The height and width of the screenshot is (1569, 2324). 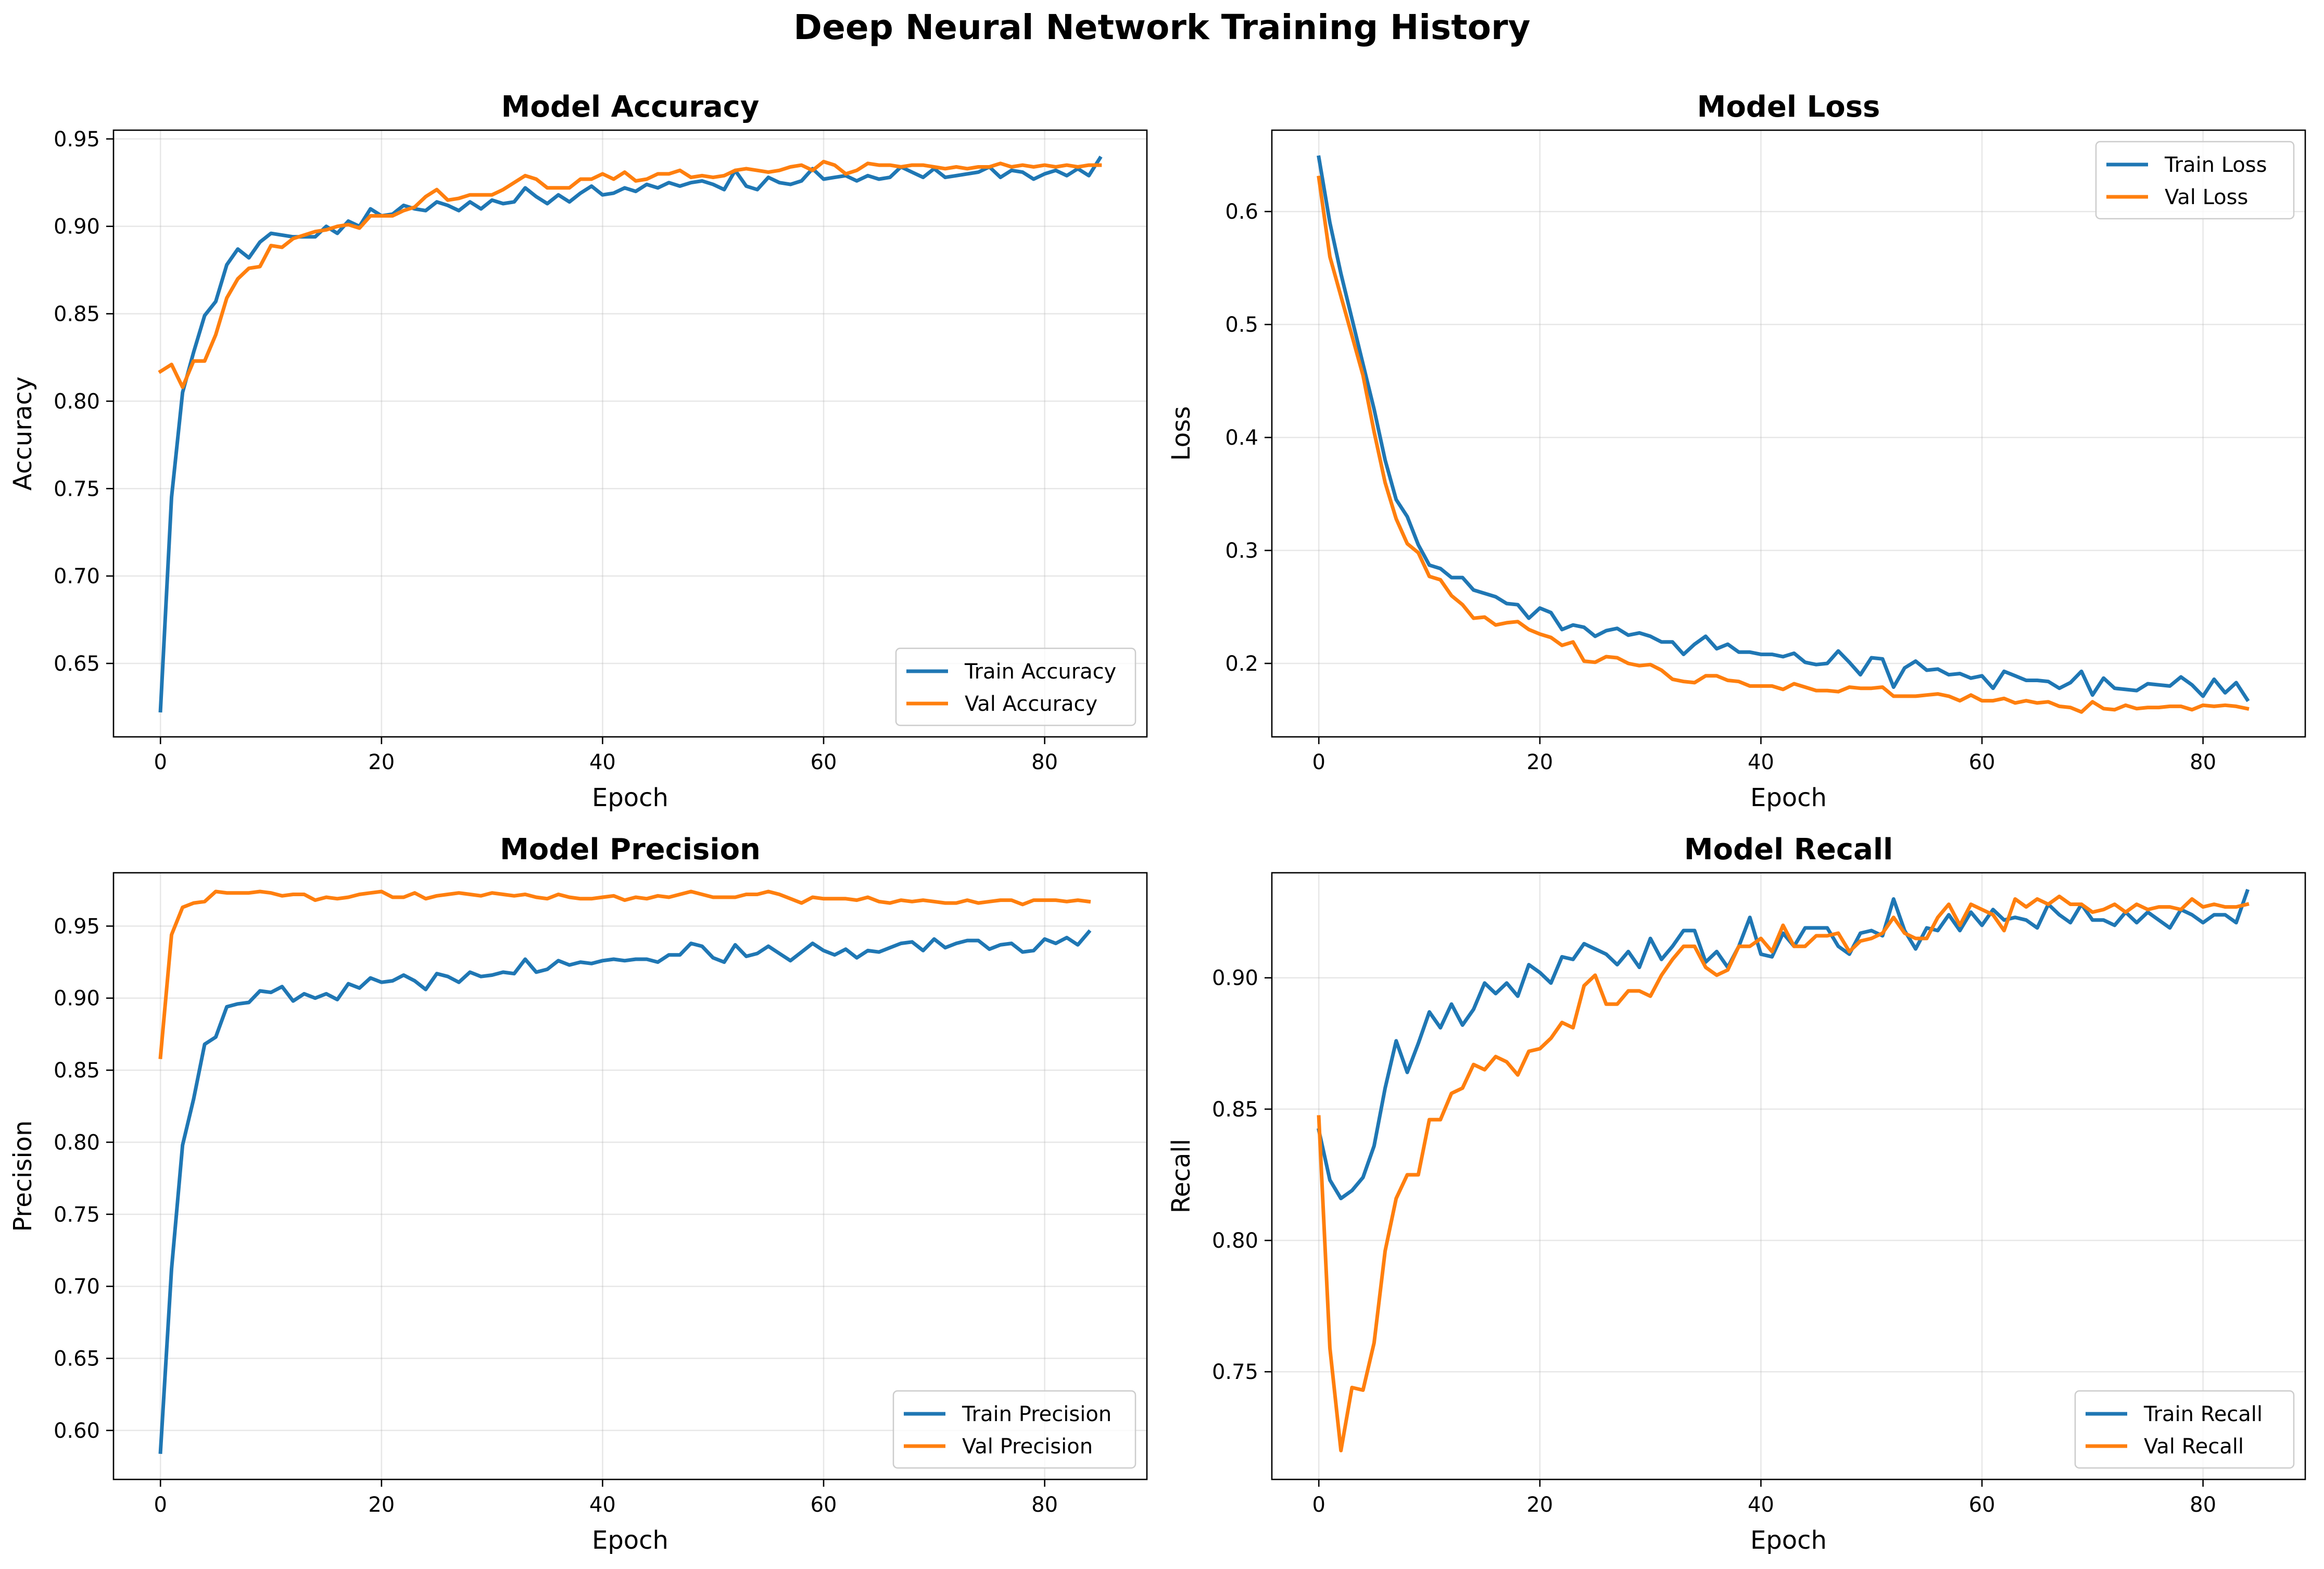 I want to click on y-tick-label: 0.6, so click(x=1241, y=212).